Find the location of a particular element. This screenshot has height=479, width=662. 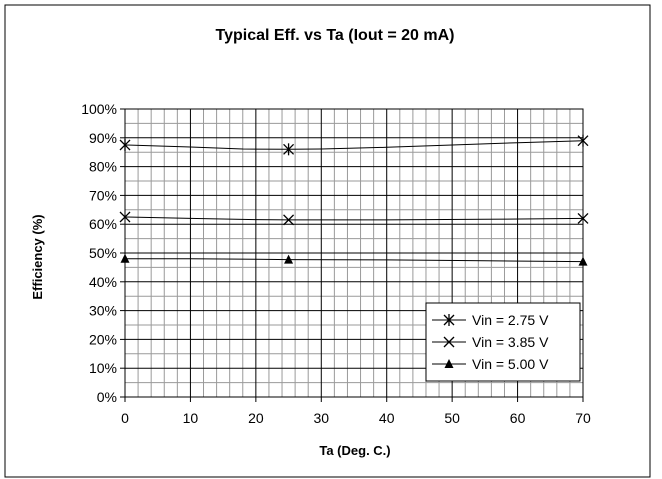

x-tick-label: 60 is located at coordinates (518, 418).